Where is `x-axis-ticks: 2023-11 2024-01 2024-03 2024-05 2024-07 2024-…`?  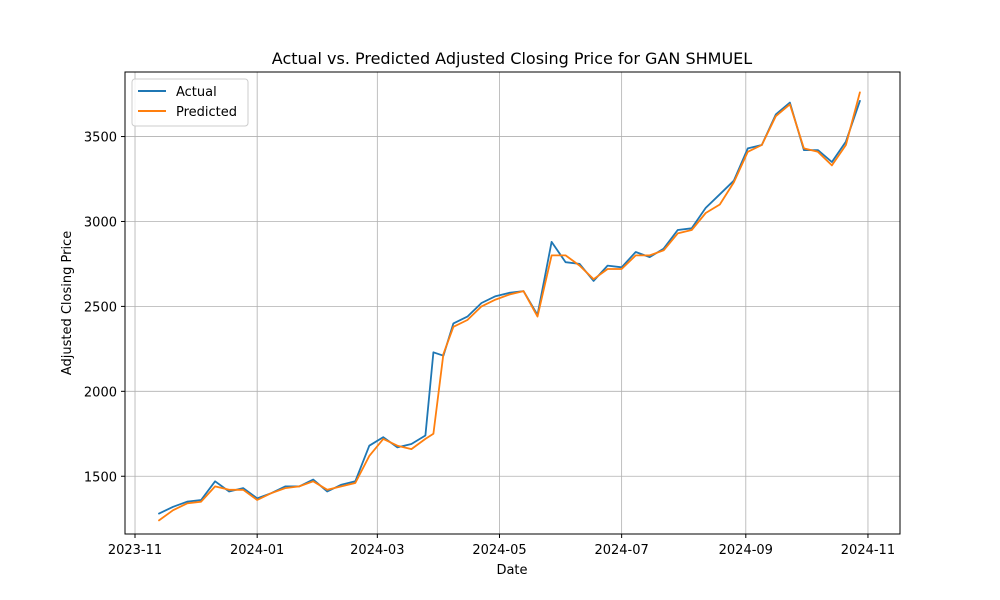
x-axis-ticks: 2023-11 2024-01 2024-03 2024-05 2024-07 2024-… is located at coordinates (501, 546).